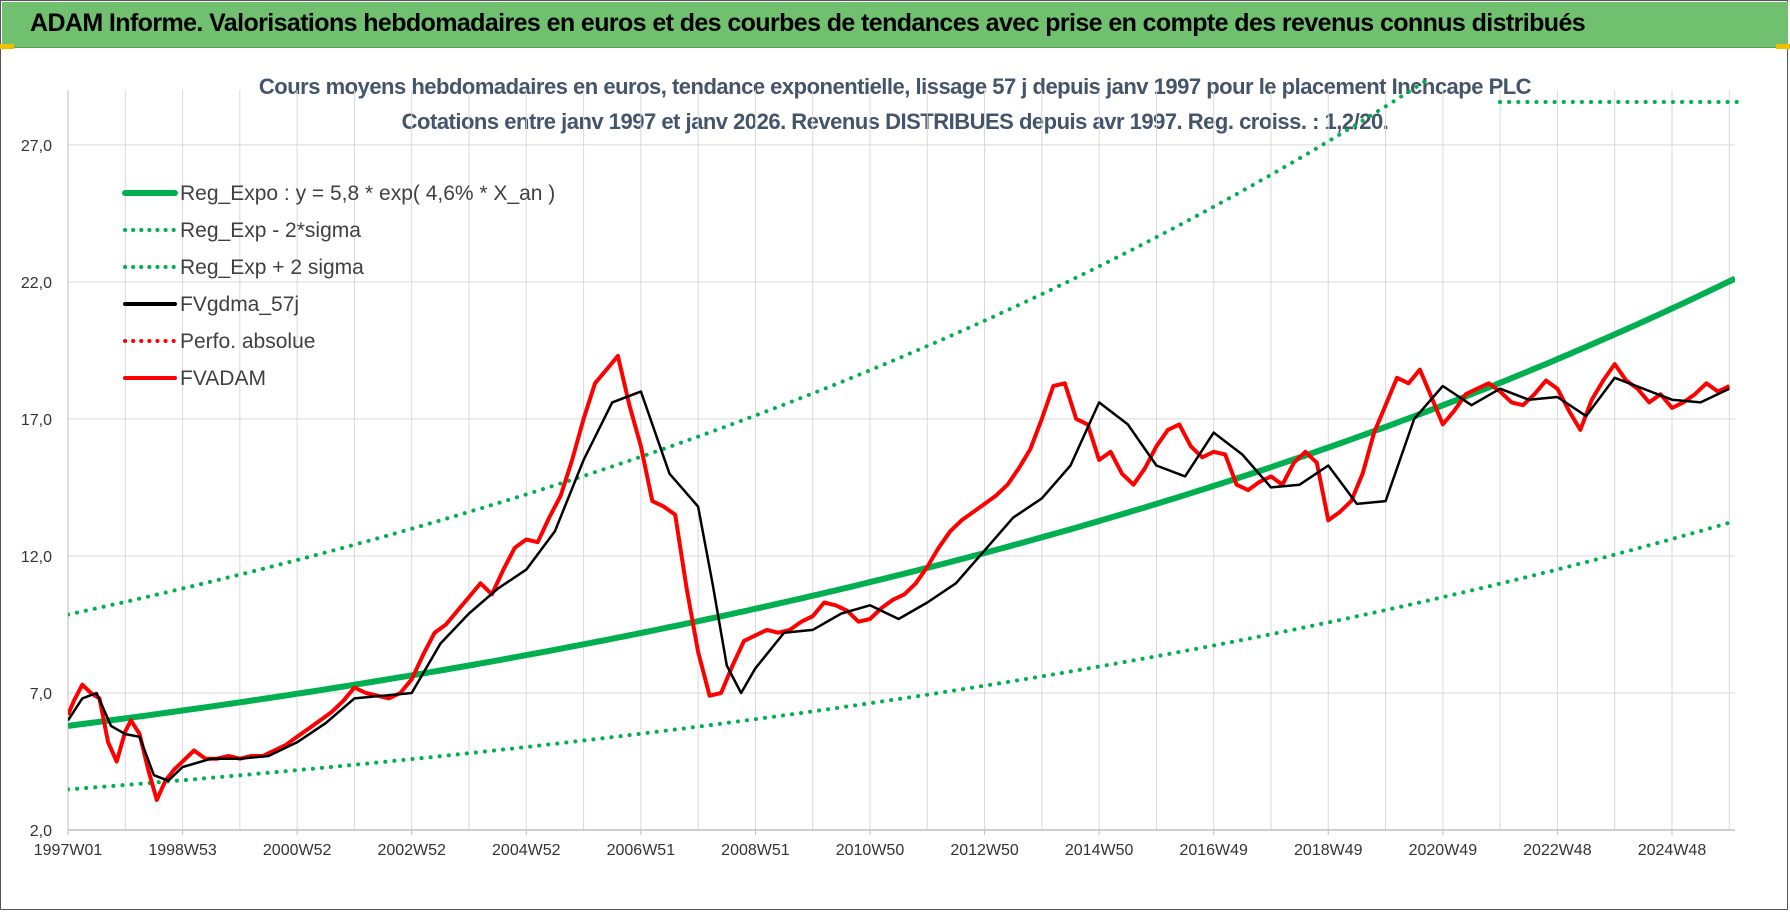 This screenshot has height=912, width=1790. I want to click on legend-label: FVgdma_57j, so click(239, 304).